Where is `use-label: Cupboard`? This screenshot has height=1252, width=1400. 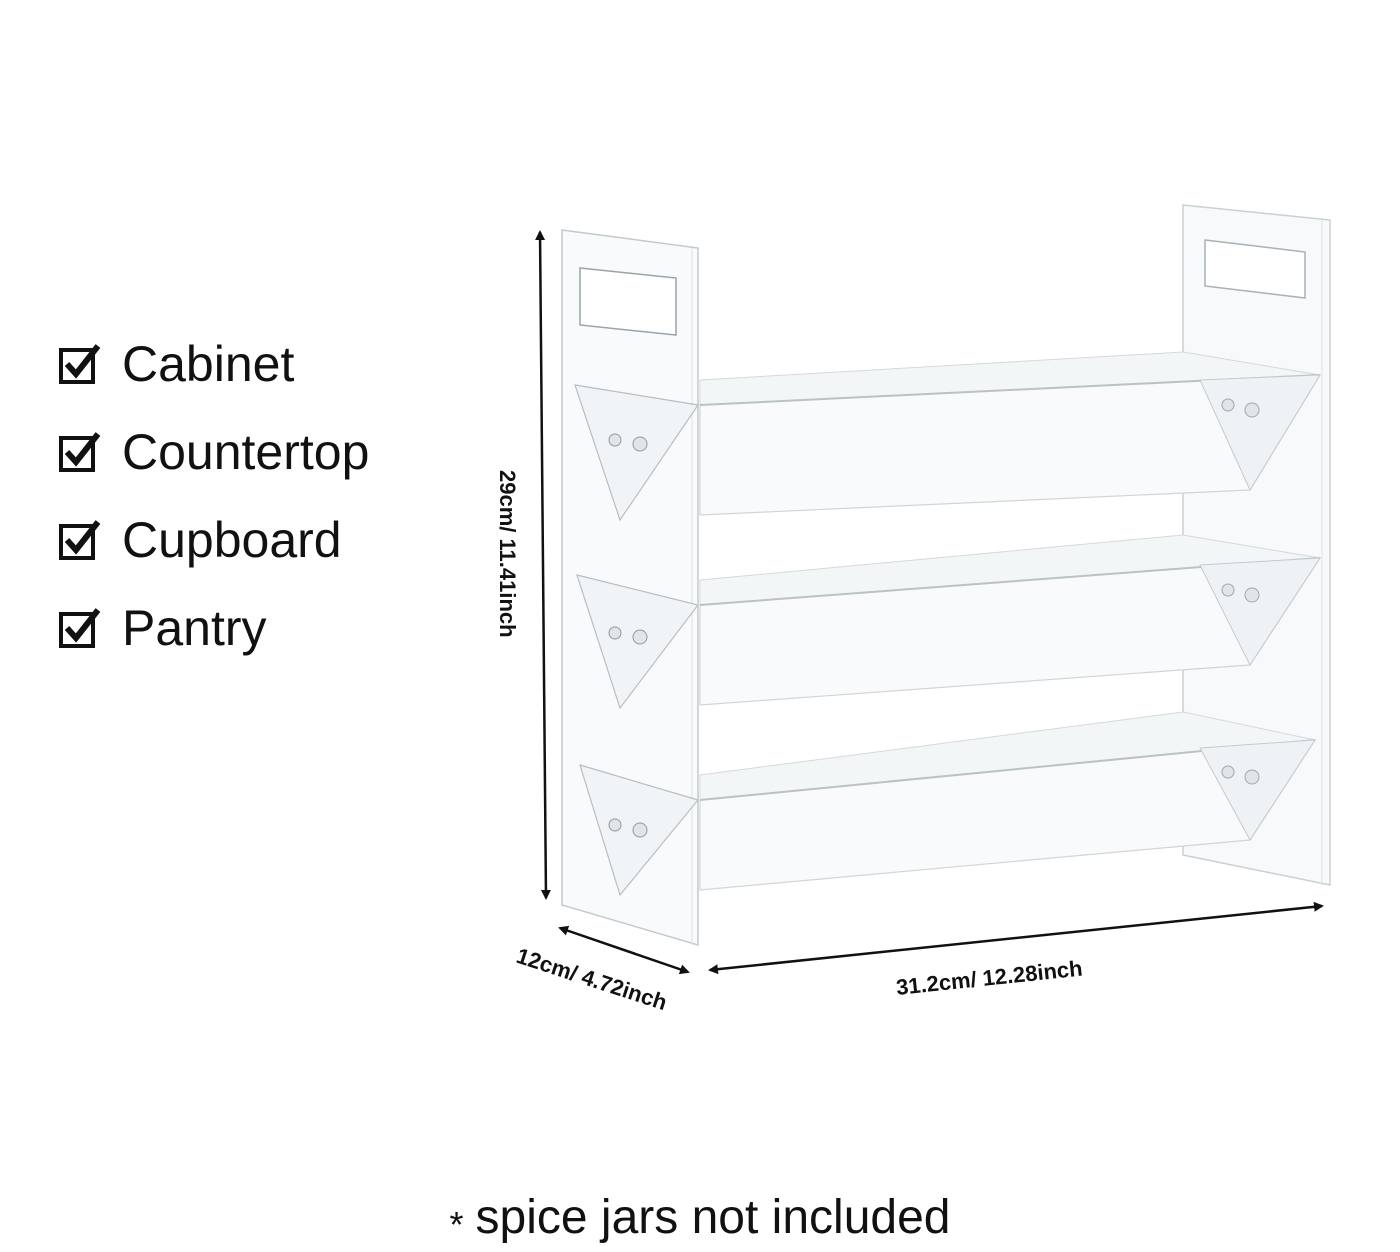 use-label: Cupboard is located at coordinates (232, 540).